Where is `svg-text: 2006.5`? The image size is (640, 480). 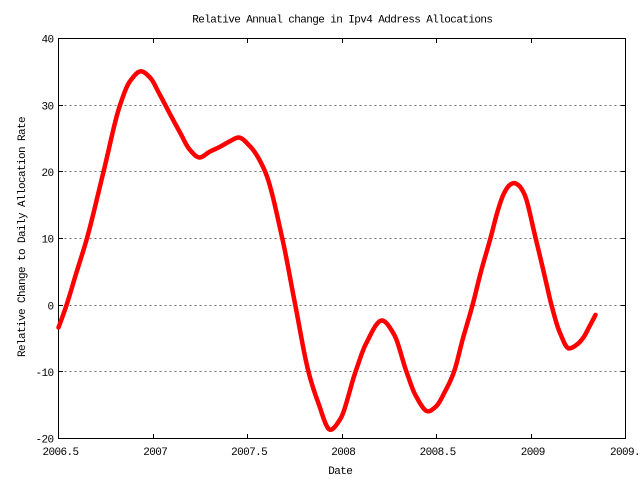
svg-text: 2006.5 is located at coordinates (60, 453).